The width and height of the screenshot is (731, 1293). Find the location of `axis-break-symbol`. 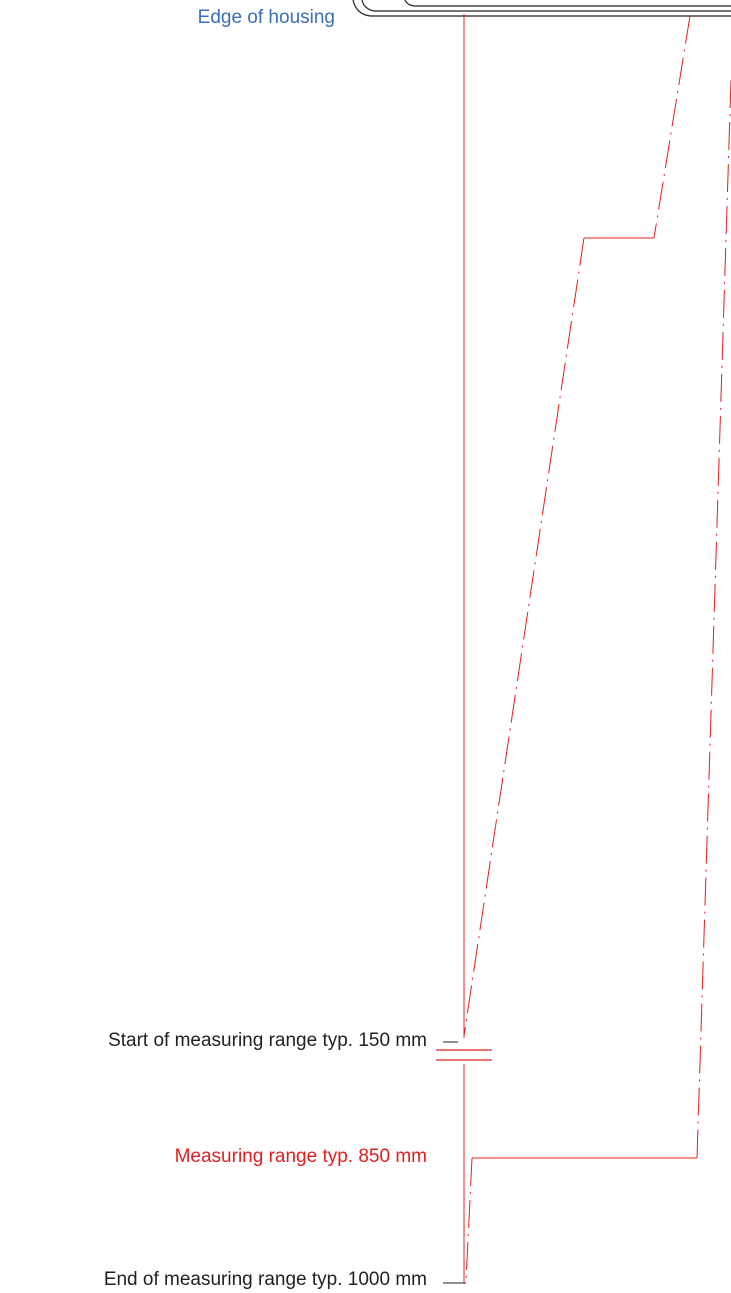

axis-break-symbol is located at coordinates (464, 1055).